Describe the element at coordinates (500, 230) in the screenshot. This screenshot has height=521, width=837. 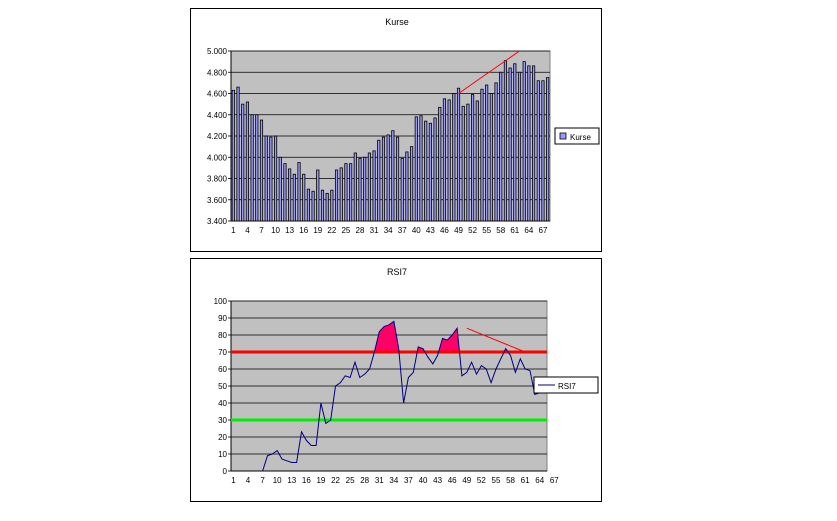
I see `x-tick-label: 58` at that location.